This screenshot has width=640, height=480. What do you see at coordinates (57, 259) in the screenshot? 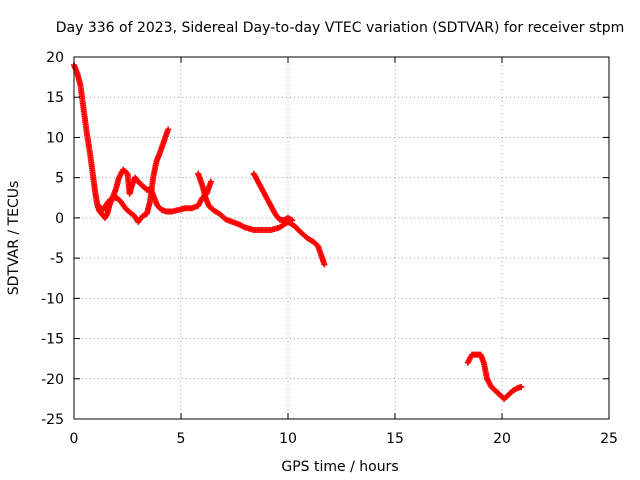
I see `y-tick-label: -5` at bounding box center [57, 259].